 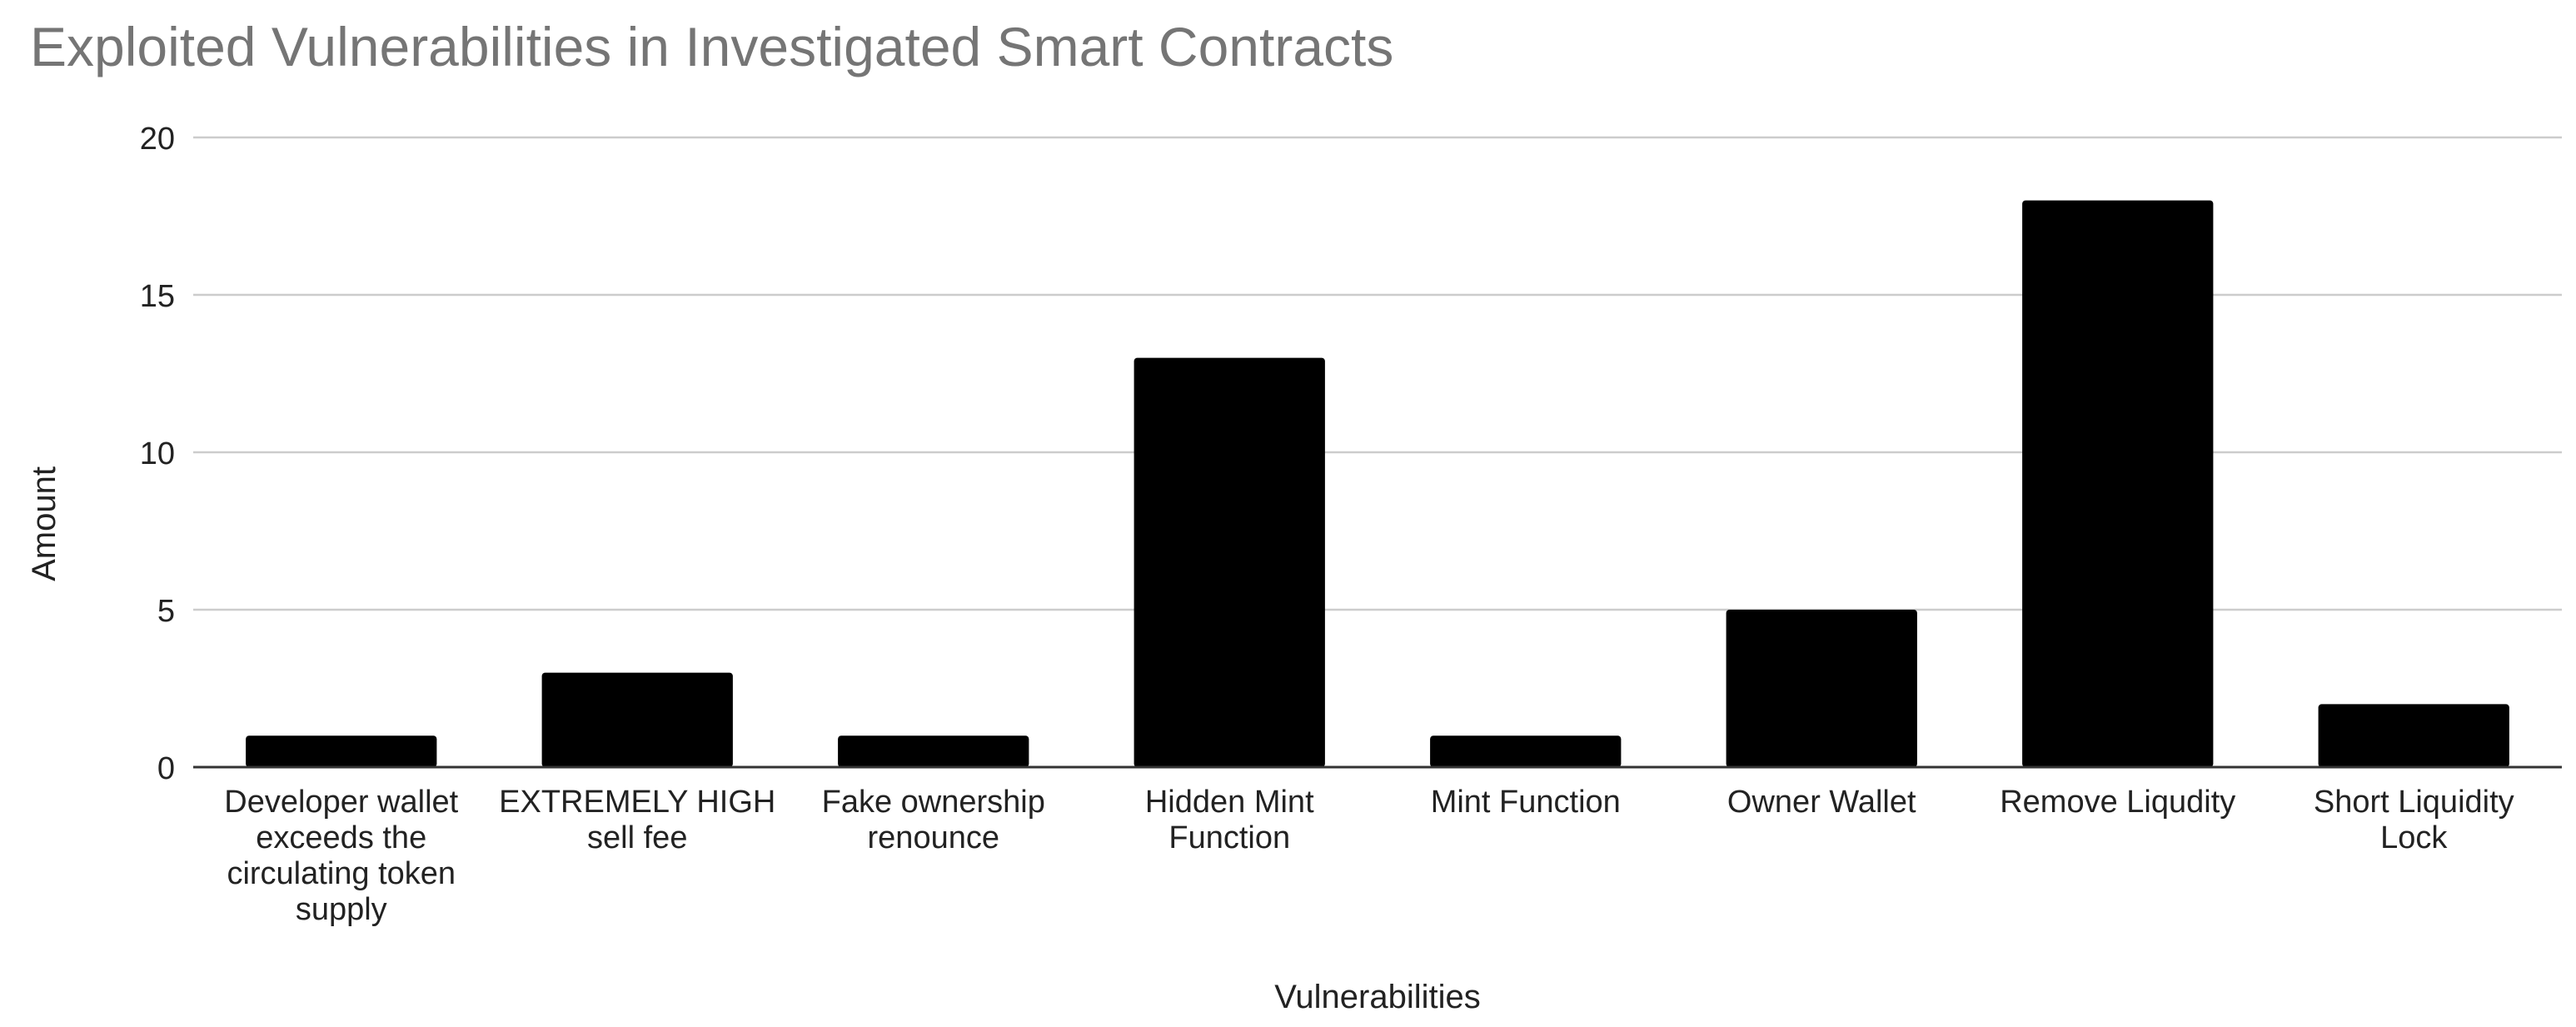 What do you see at coordinates (1377, 997) in the screenshot?
I see `x-axis-label: Vulnerabilities` at bounding box center [1377, 997].